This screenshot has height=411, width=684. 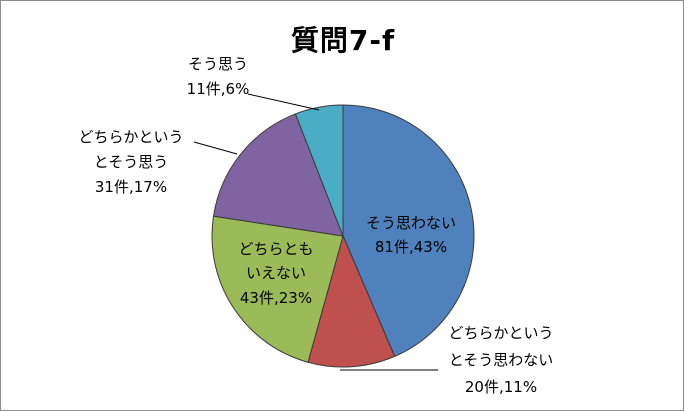 What do you see at coordinates (131, 187) in the screenshot?
I see `slice-label-line: 31件,17%` at bounding box center [131, 187].